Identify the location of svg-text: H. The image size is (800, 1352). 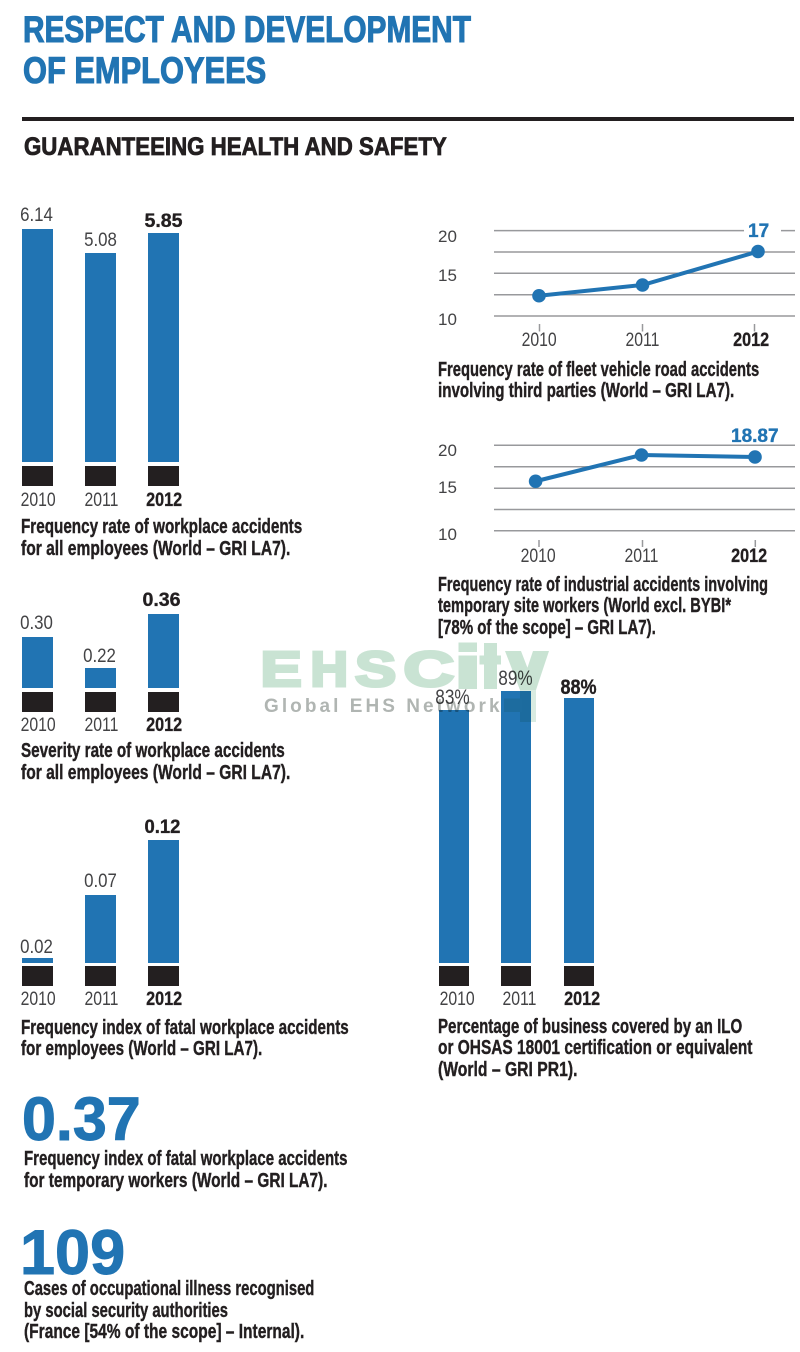
(330, 668).